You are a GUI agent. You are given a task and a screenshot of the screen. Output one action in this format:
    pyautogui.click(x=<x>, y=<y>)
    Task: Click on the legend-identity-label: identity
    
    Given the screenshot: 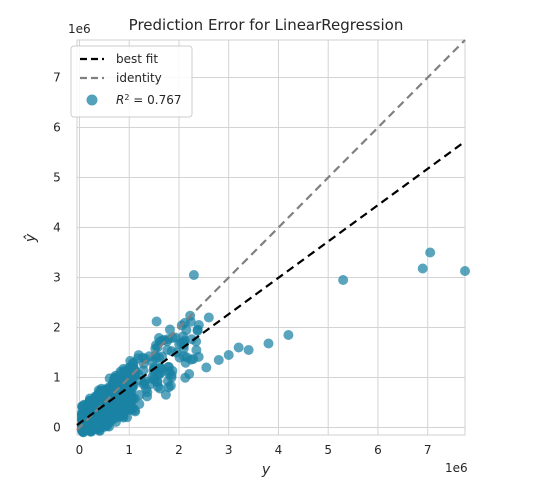 What is the action you would take?
    pyautogui.click(x=139, y=78)
    